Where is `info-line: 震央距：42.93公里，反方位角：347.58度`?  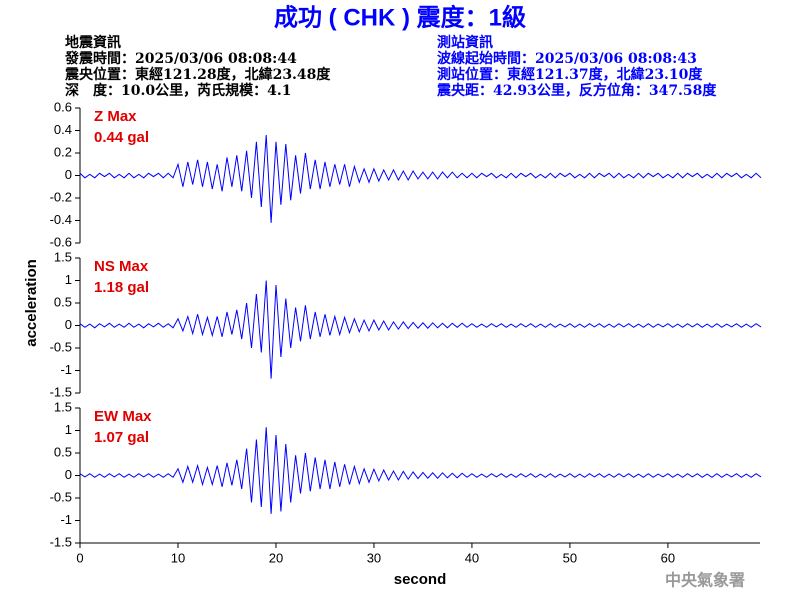 info-line: 震央距：42.93公里，反方位角：347.58度 is located at coordinates (576, 90).